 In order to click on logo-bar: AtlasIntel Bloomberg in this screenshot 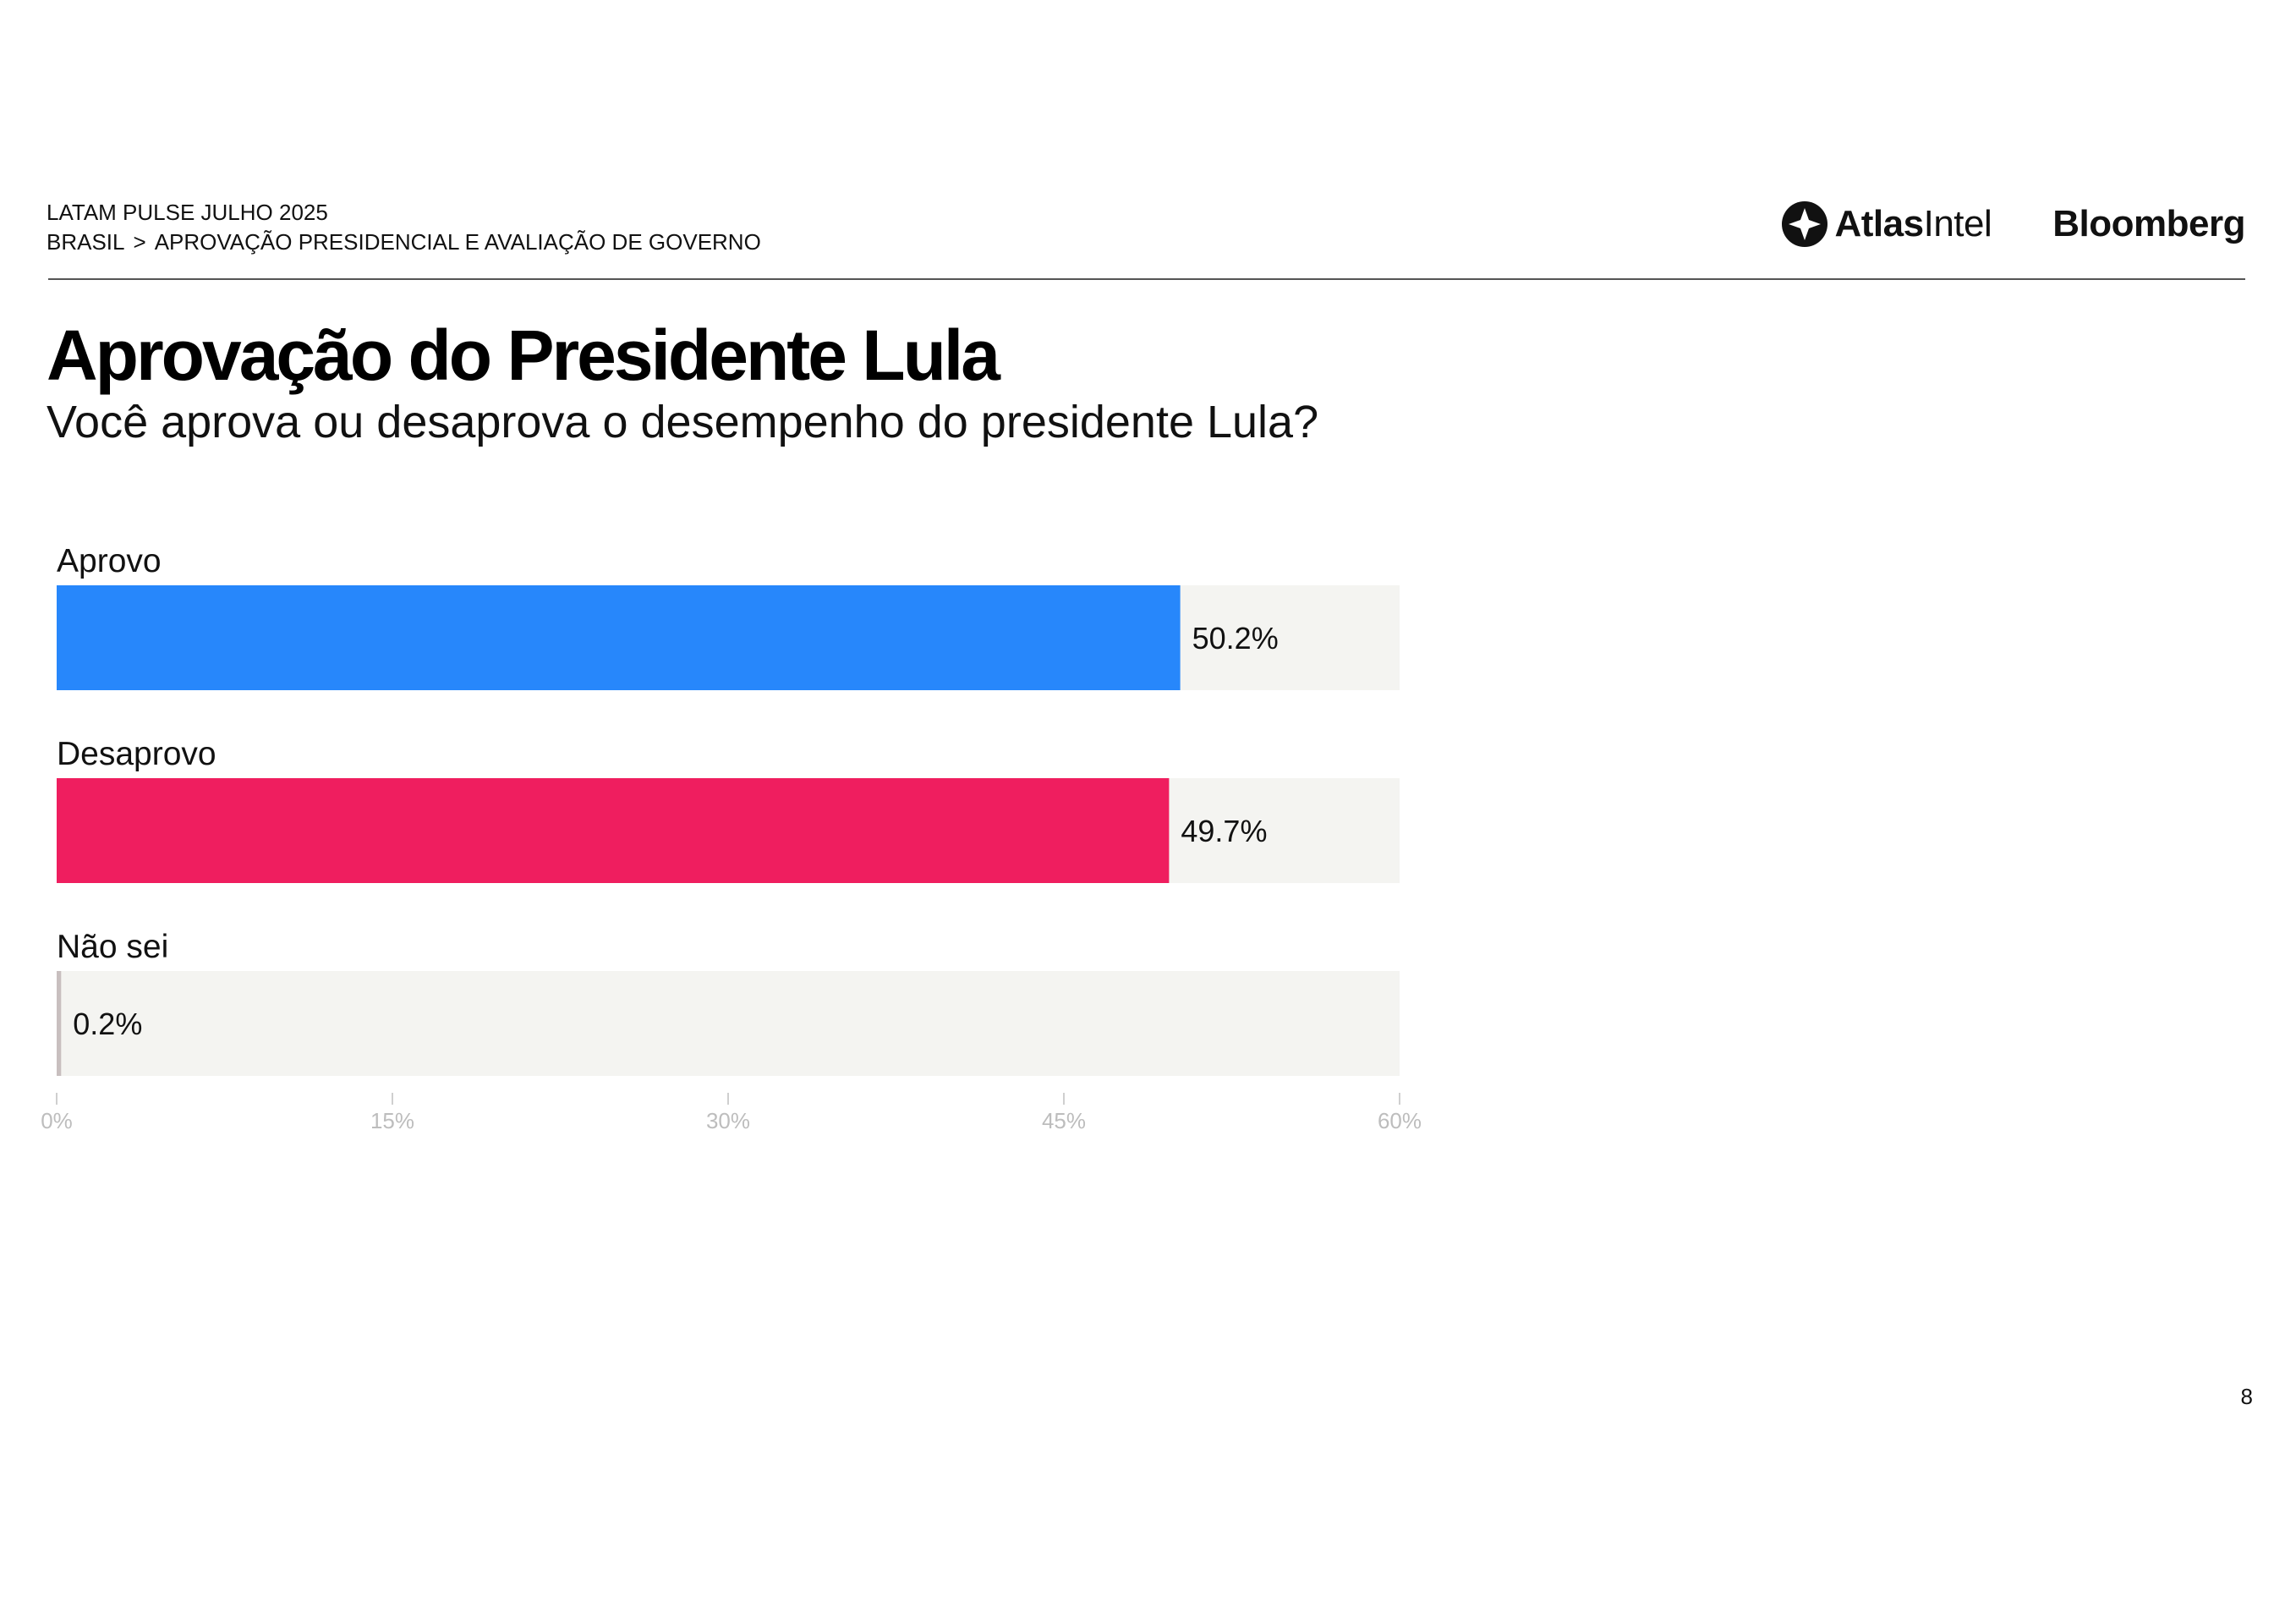, I will do `click(2013, 224)`.